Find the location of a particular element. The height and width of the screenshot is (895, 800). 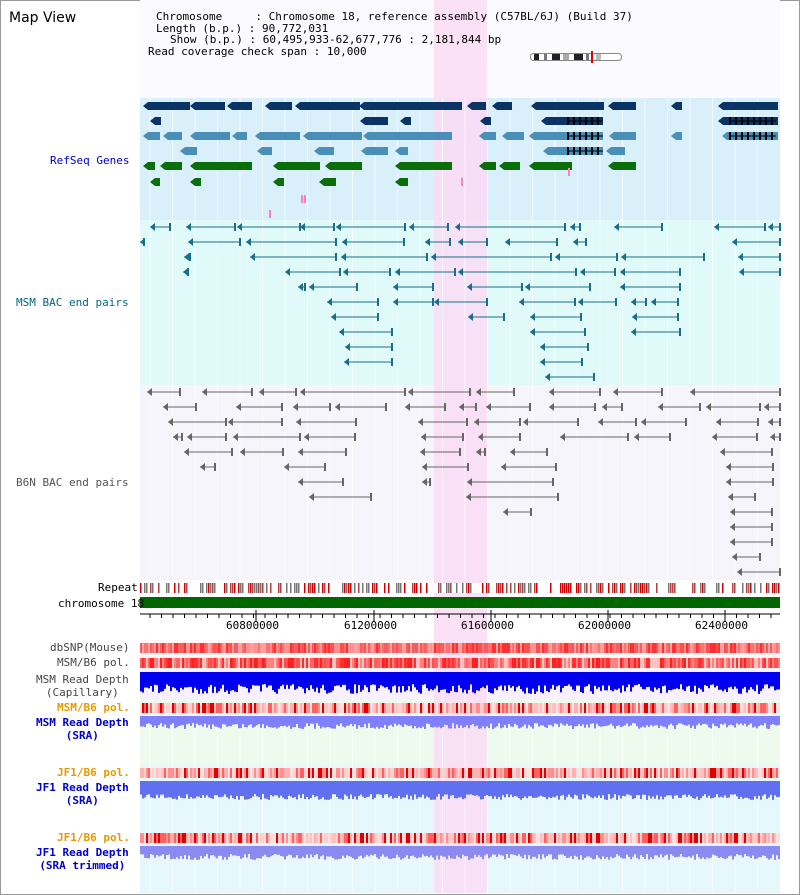

chromosome-ideogram is located at coordinates (576, 57).